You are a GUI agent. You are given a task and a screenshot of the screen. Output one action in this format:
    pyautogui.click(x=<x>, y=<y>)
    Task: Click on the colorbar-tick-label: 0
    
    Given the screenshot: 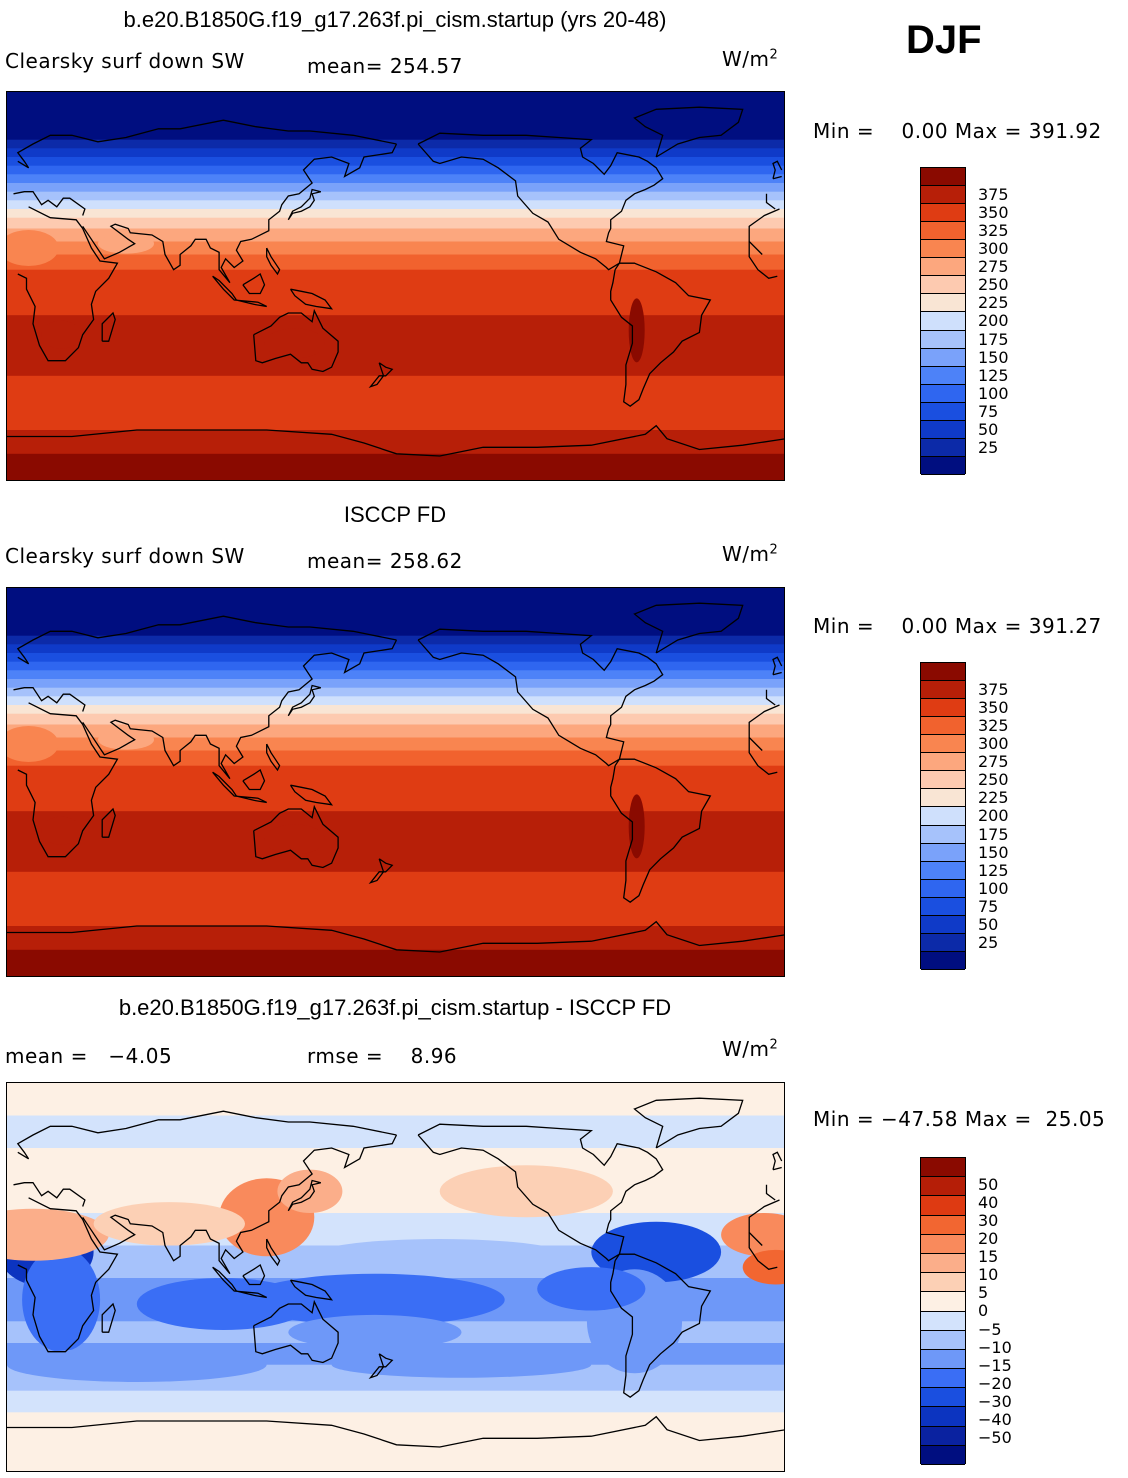 What is the action you would take?
    pyautogui.click(x=983, y=1311)
    